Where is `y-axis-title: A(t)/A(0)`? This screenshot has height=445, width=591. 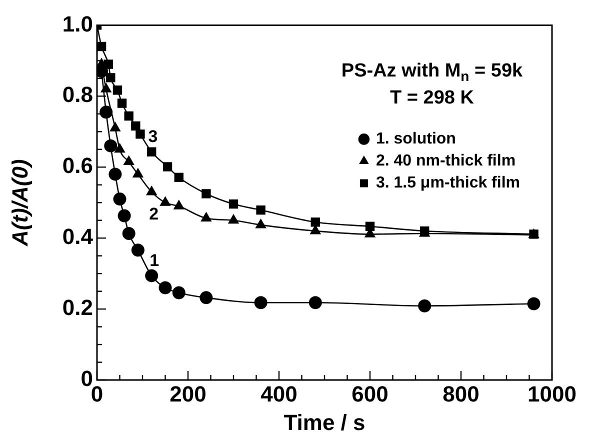
y-axis-title: A(t)/A(0) is located at coordinates (19, 203).